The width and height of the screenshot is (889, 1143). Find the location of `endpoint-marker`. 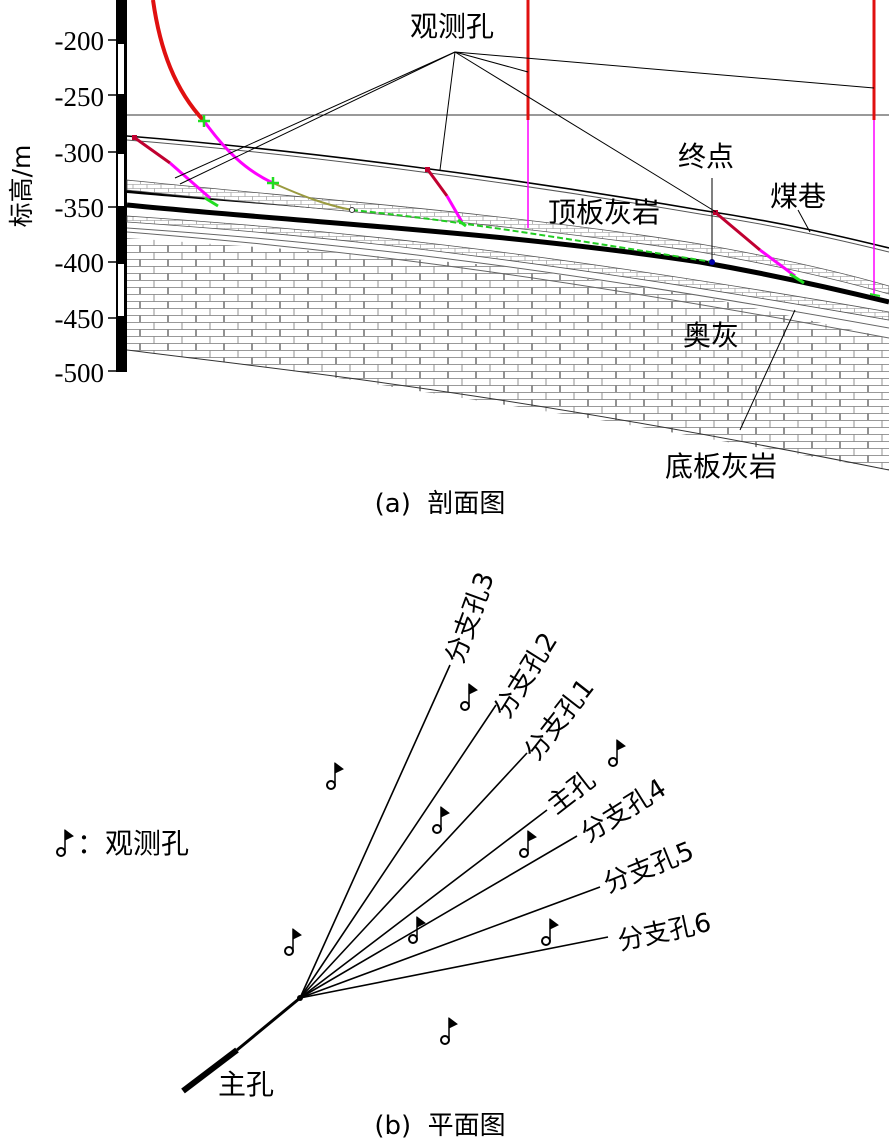

endpoint-marker is located at coordinates (712, 262).